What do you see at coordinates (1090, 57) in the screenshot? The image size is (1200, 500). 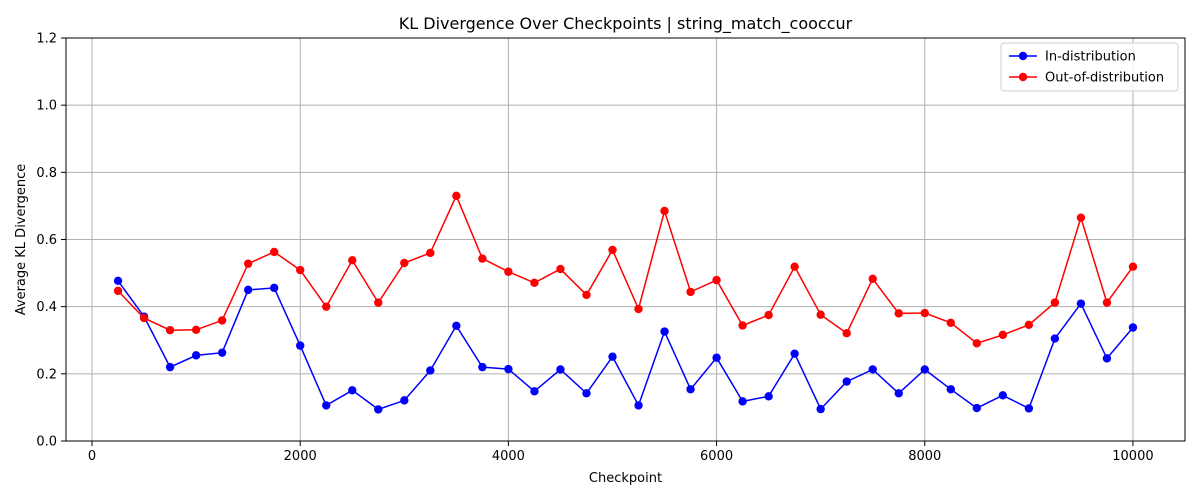 I see `legend-label-in-distribution: In-distribution` at bounding box center [1090, 57].